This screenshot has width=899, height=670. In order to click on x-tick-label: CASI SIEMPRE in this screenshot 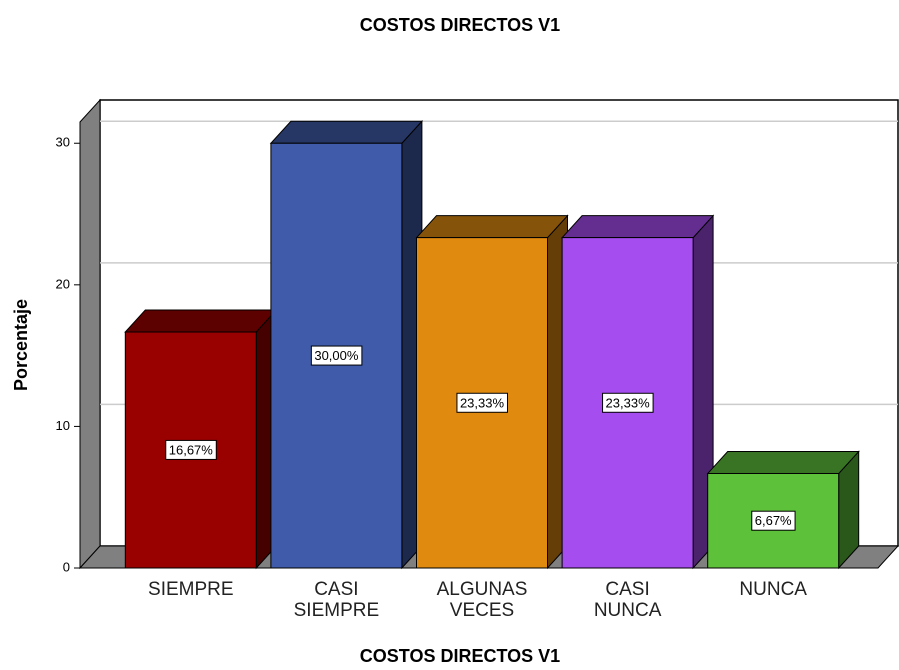, I will do `click(336, 600)`.